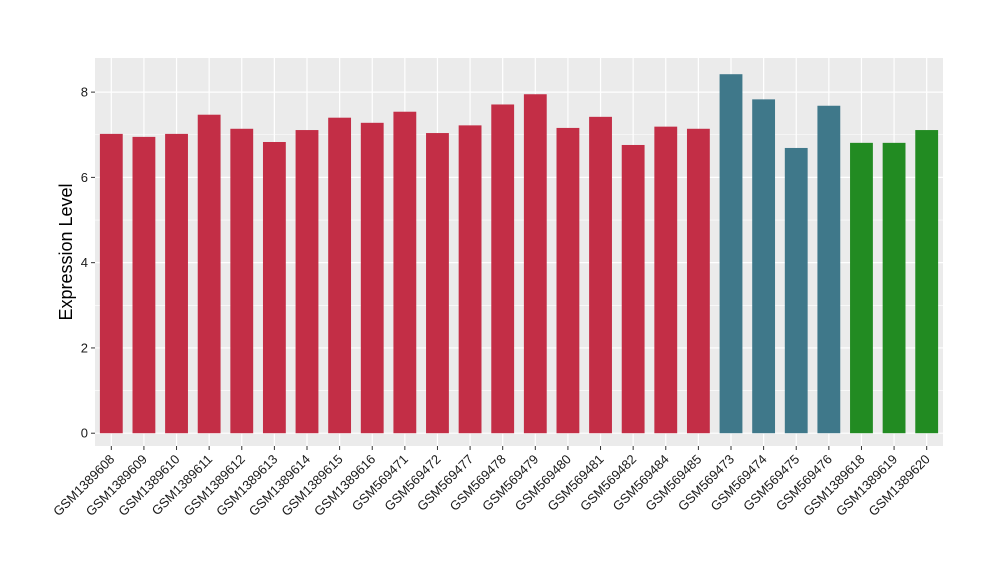  I want to click on y-tick-label: 0, so click(84, 433).